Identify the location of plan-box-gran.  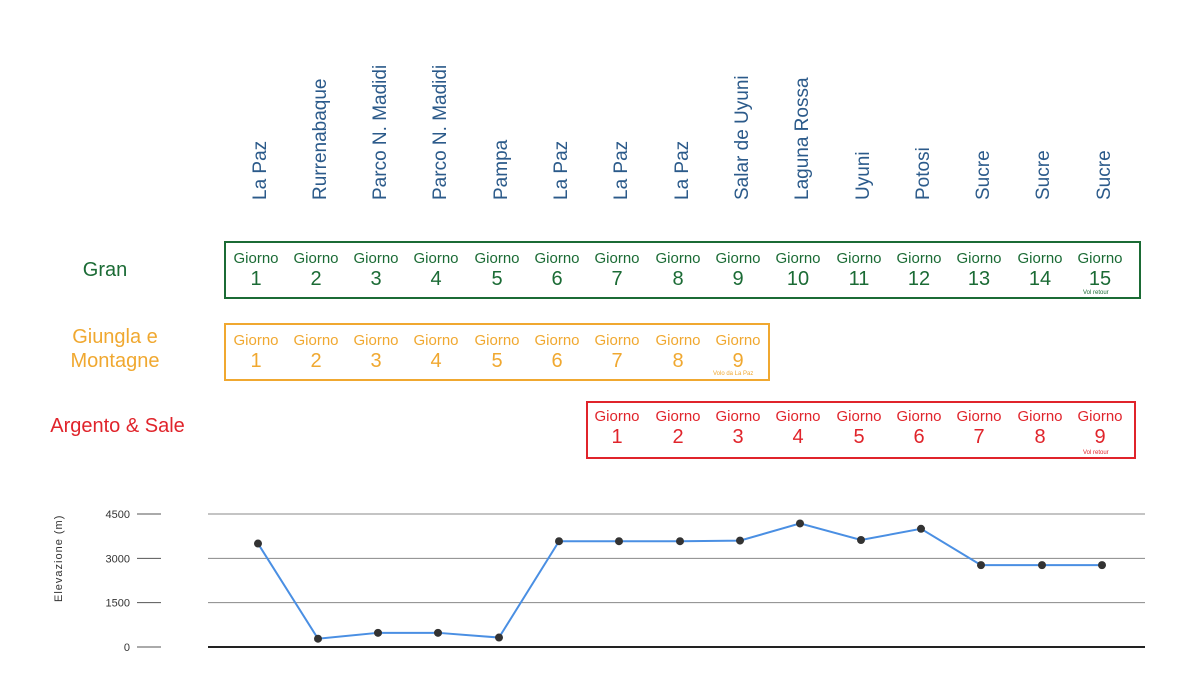
(682, 270).